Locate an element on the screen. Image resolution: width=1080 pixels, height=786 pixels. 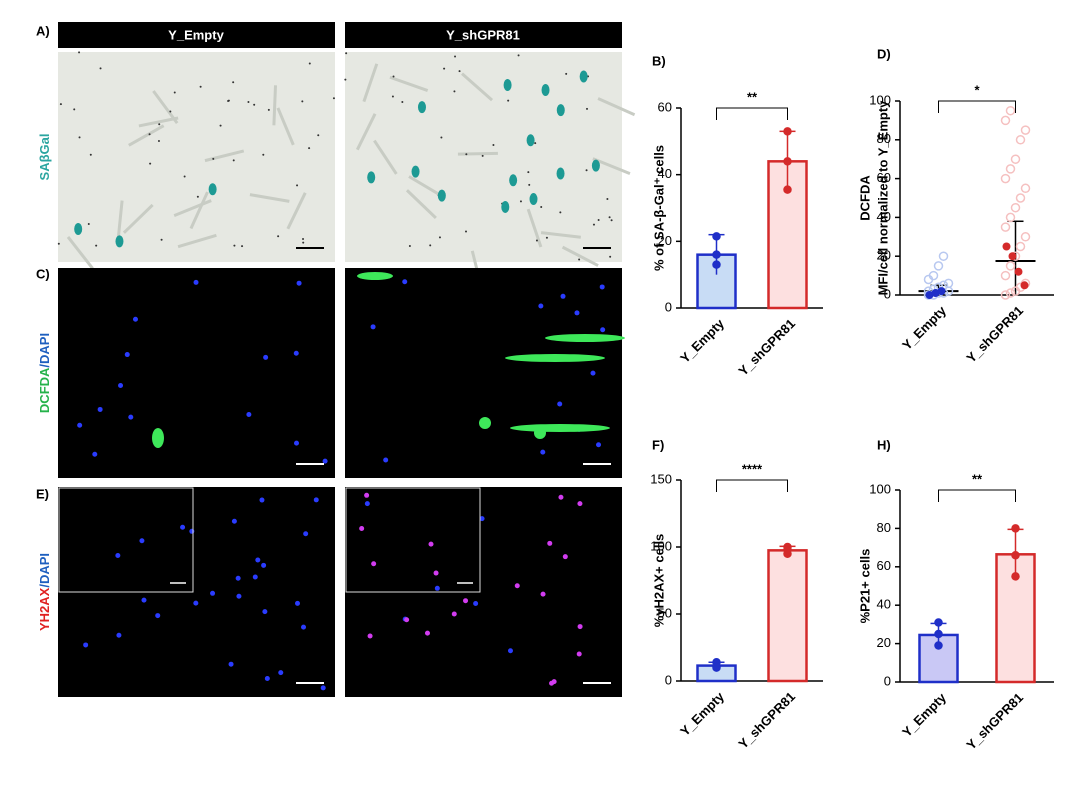
inset is located at coordinates (413, 540).